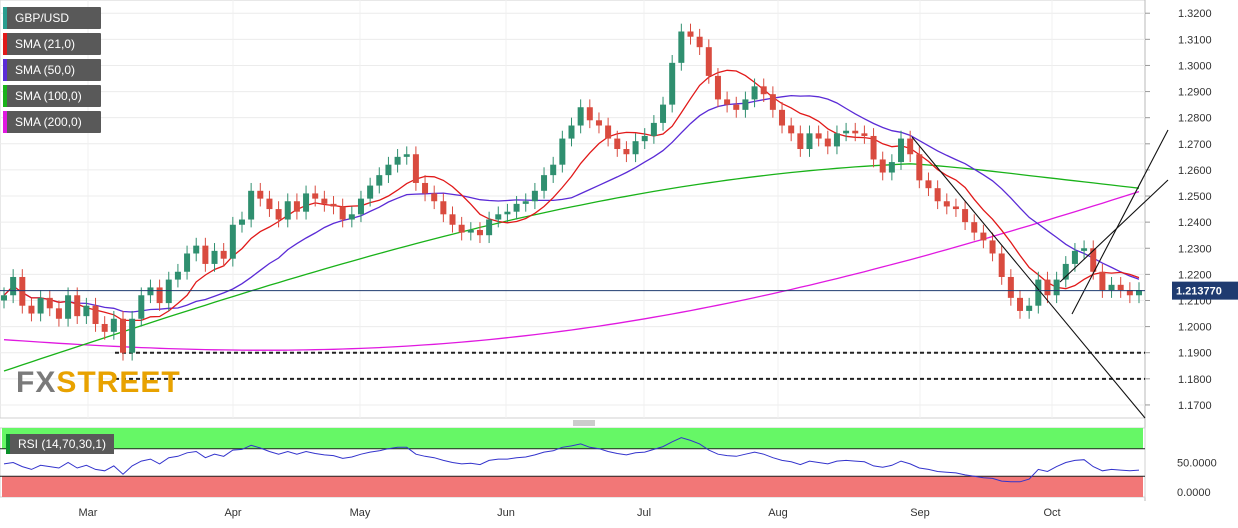  What do you see at coordinates (1195, 93) in the screenshot?
I see `y-tick-label: 1.2900` at bounding box center [1195, 93].